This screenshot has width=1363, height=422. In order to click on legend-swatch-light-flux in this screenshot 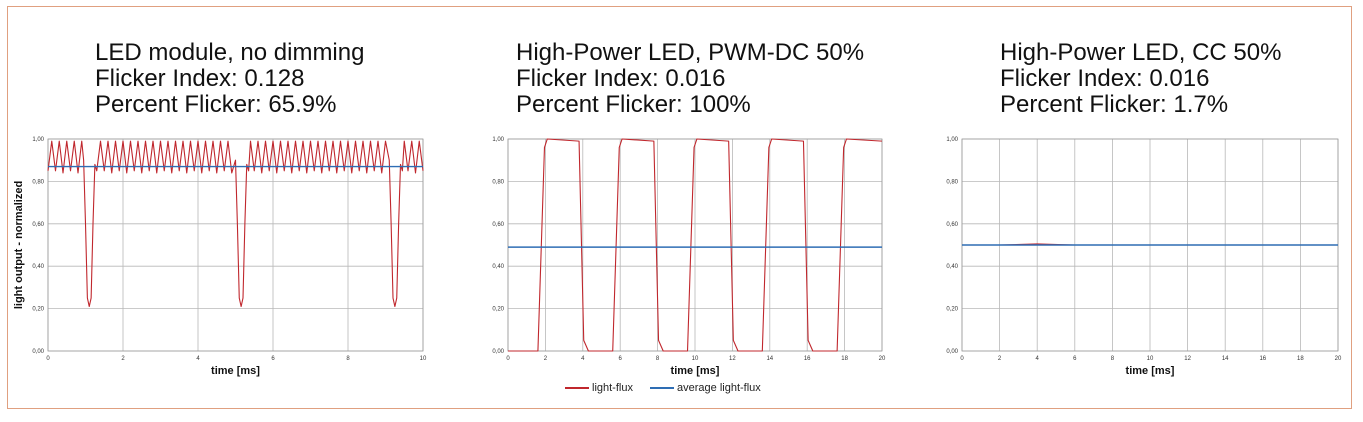, I will do `click(577, 388)`.